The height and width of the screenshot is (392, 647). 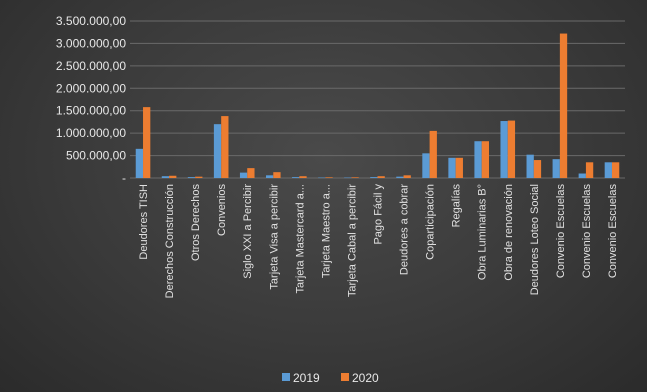 What do you see at coordinates (286, 377) in the screenshot?
I see `legend-swatch-2019` at bounding box center [286, 377].